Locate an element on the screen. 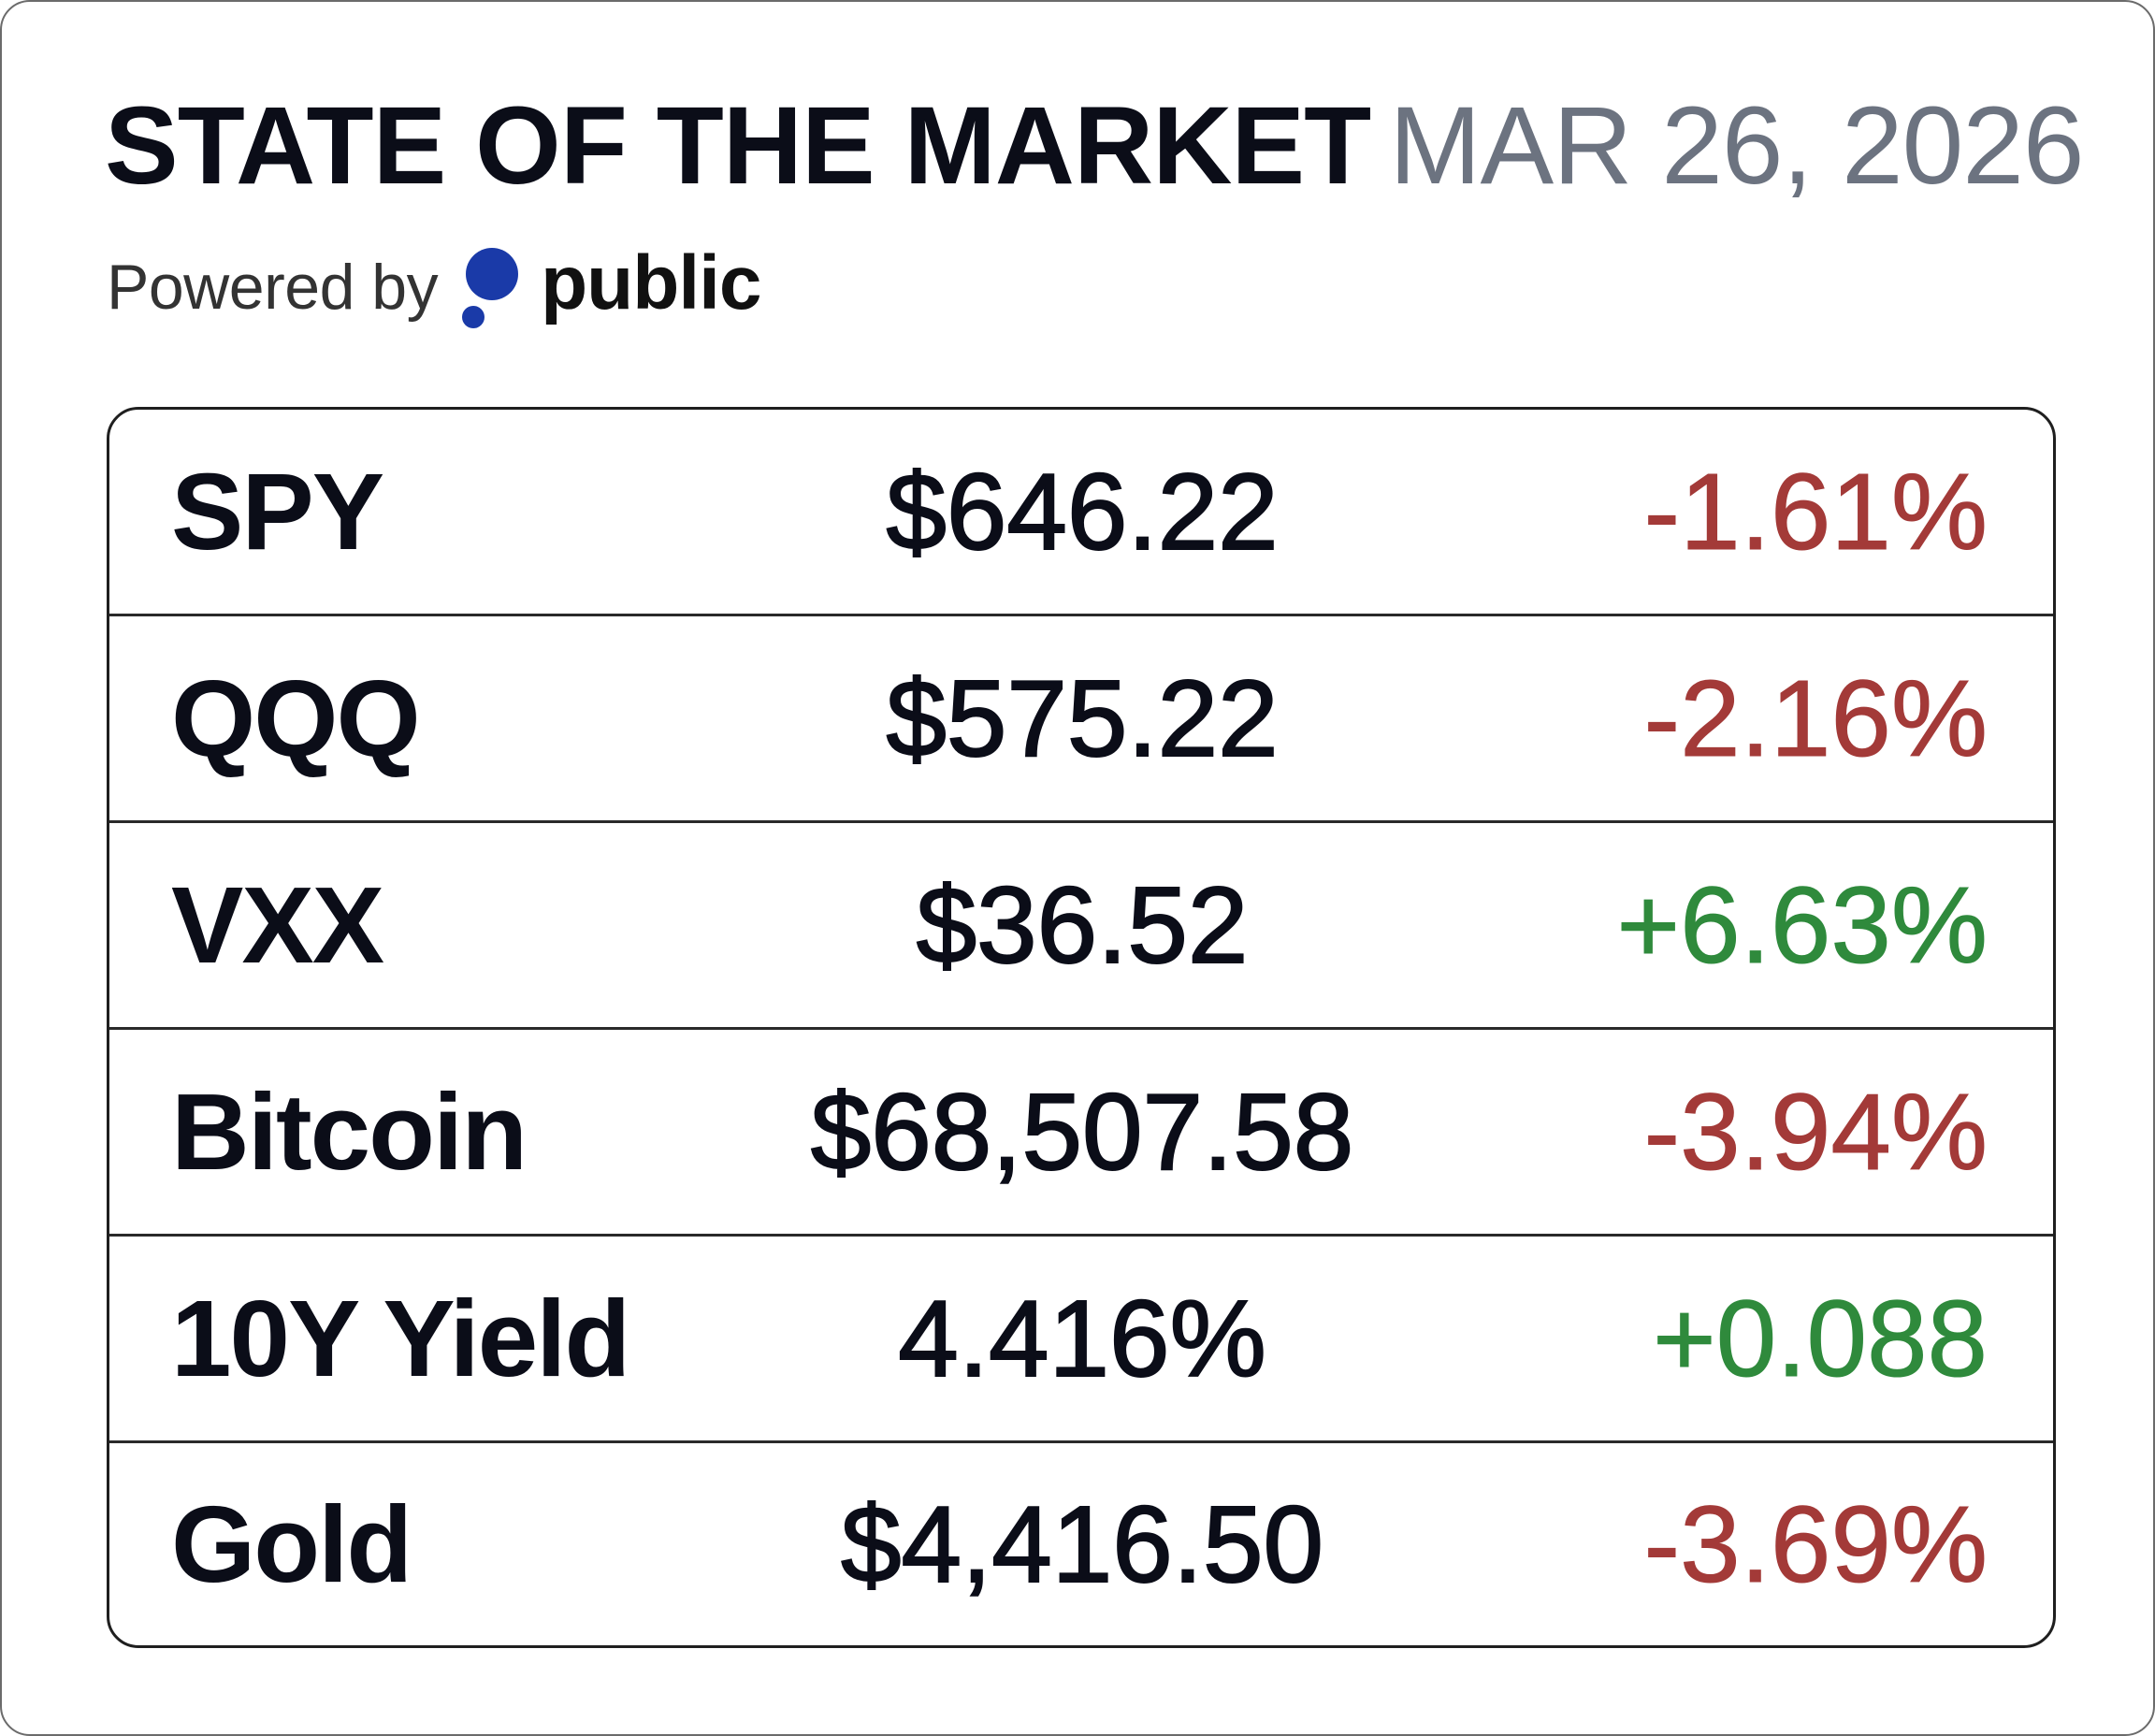 The height and width of the screenshot is (1736, 2155). asset-name: Gold is located at coordinates (292, 1544).